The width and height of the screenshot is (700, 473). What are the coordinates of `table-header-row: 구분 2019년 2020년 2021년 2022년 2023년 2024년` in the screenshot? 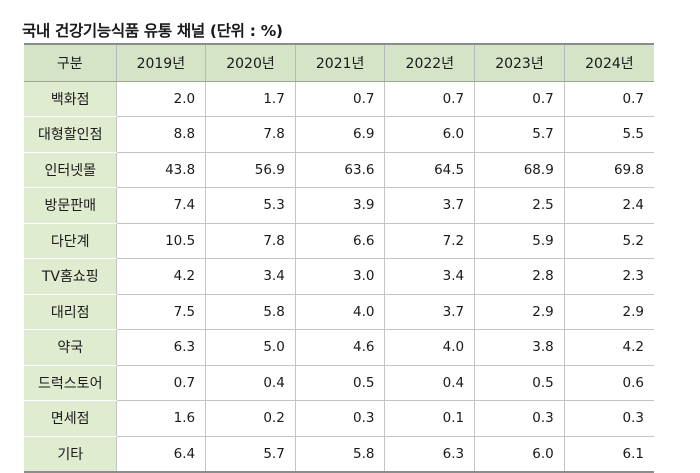 It's located at (339, 62).